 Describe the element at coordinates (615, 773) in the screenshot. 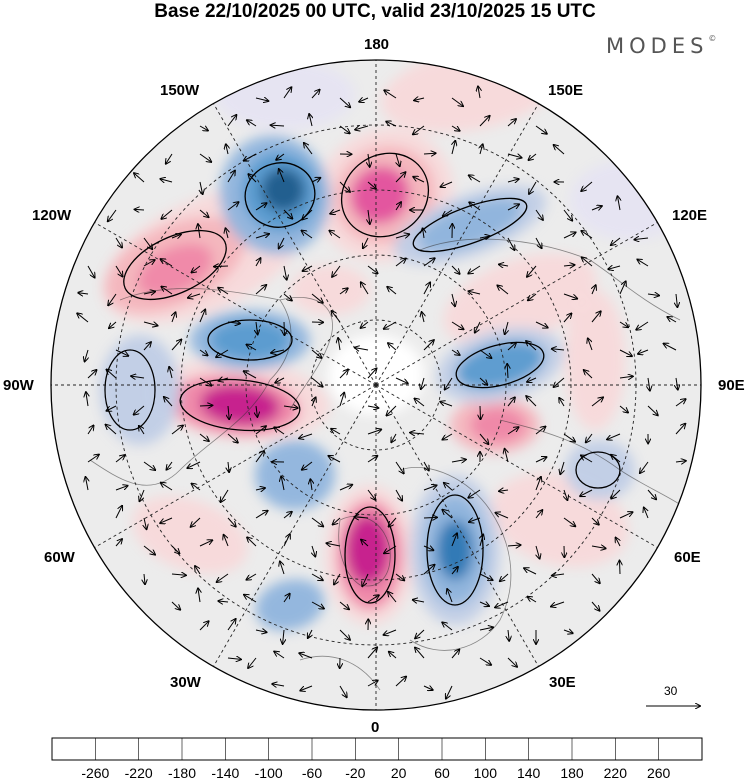

I see `colorbar-tick-label: 220` at that location.